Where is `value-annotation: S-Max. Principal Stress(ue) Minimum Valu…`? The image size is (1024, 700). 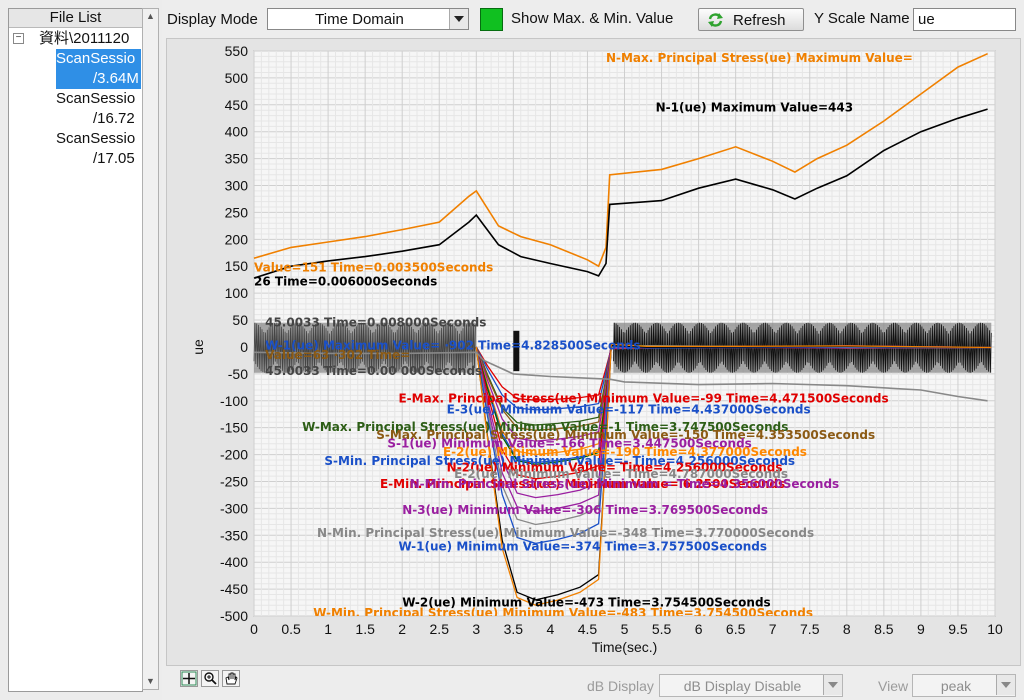
value-annotation: S-Max. Principal Stress(ue) Minimum Valu… is located at coordinates (625, 435).